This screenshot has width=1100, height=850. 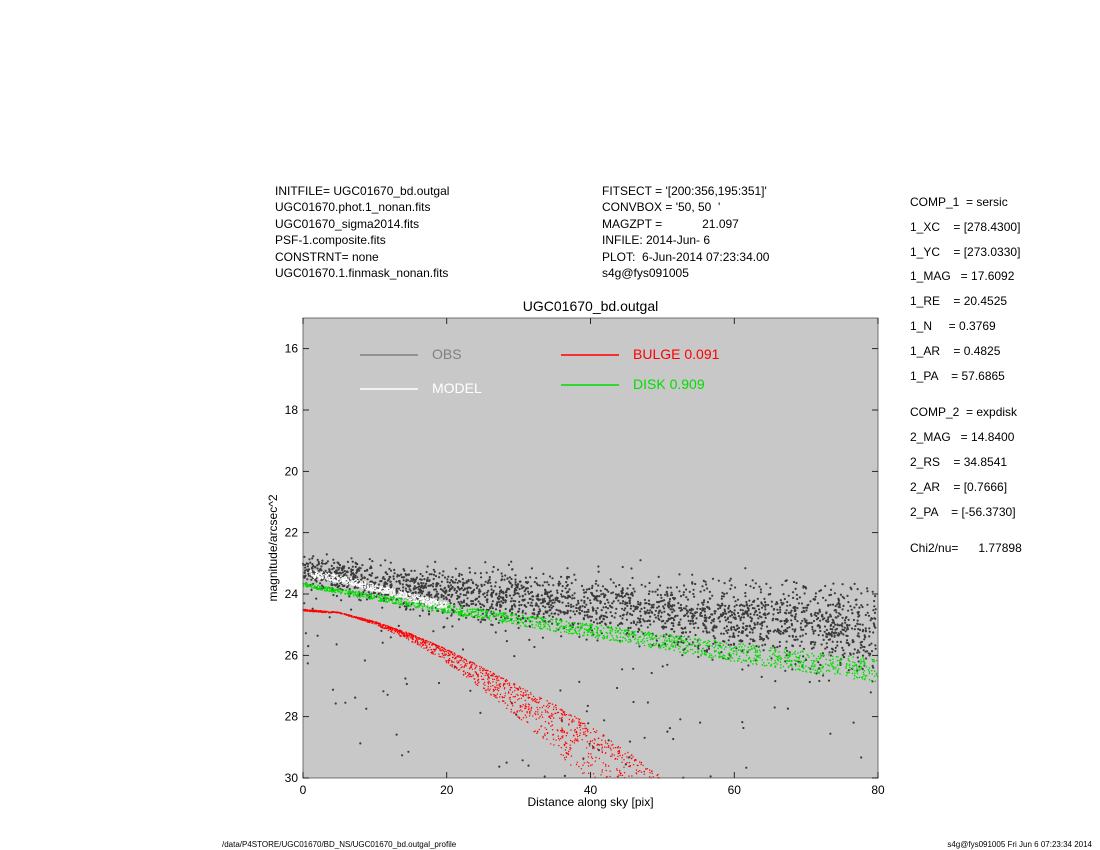 I want to click on disk-points, so click(x=590, y=632).